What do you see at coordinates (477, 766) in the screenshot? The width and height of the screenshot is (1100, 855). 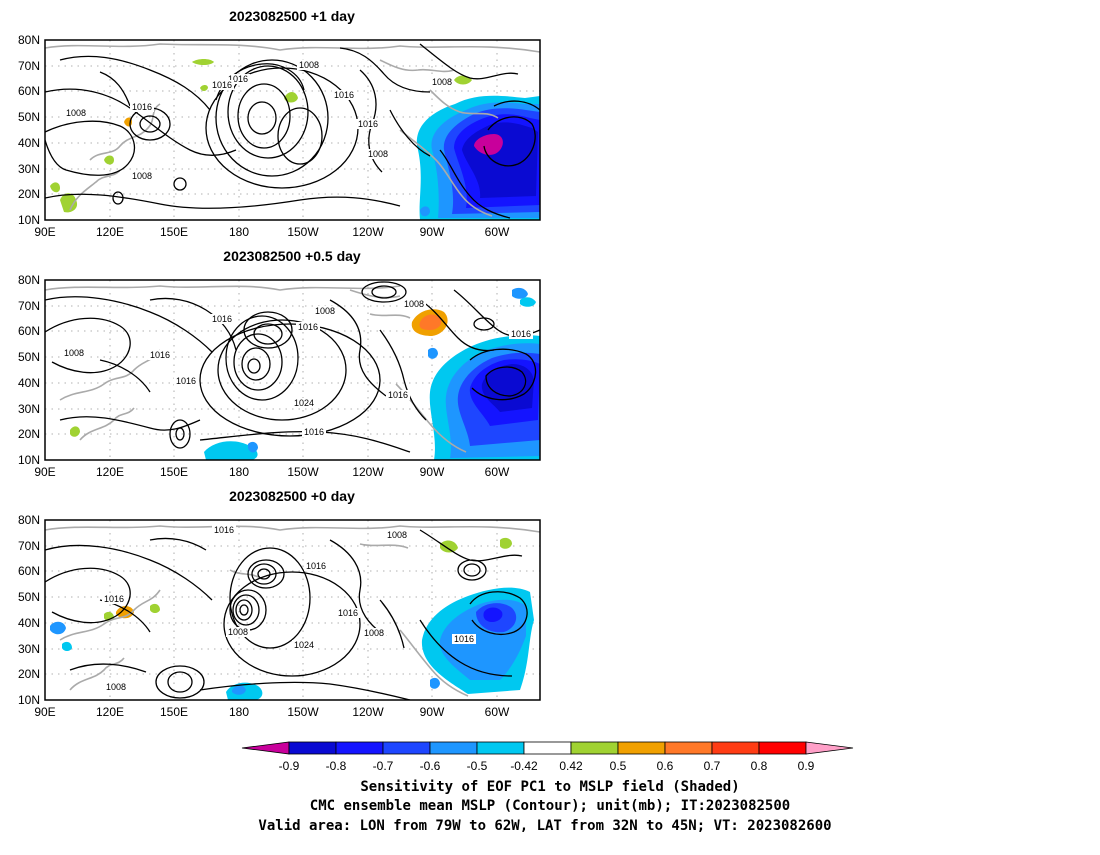 I see `colorbar-tick-label: -0.5` at bounding box center [477, 766].